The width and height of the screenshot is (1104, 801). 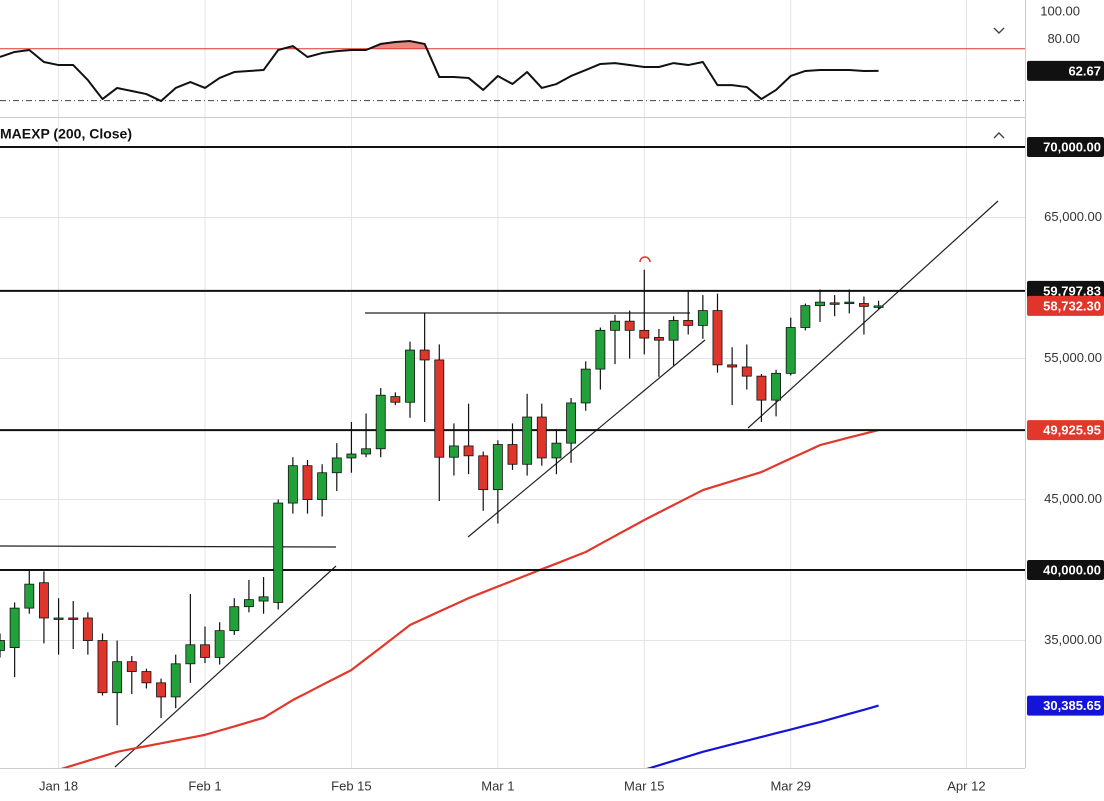 I want to click on x-tick-label: Mar 15, so click(x=644, y=785).